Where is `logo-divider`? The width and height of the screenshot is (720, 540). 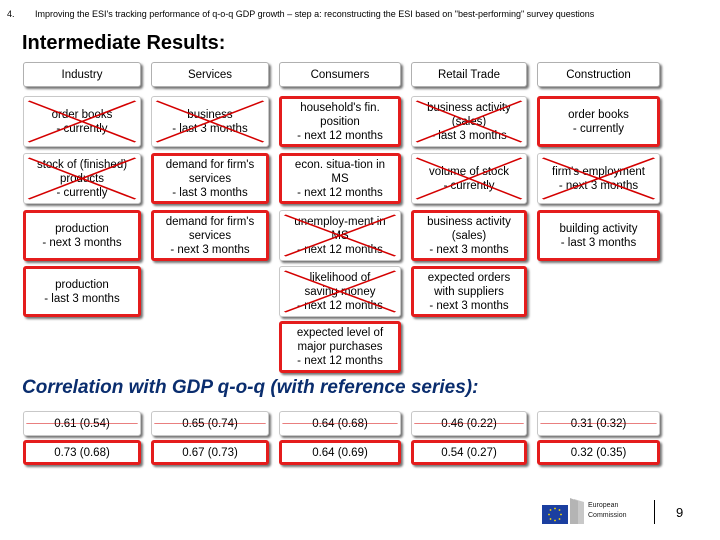
logo-divider is located at coordinates (654, 512).